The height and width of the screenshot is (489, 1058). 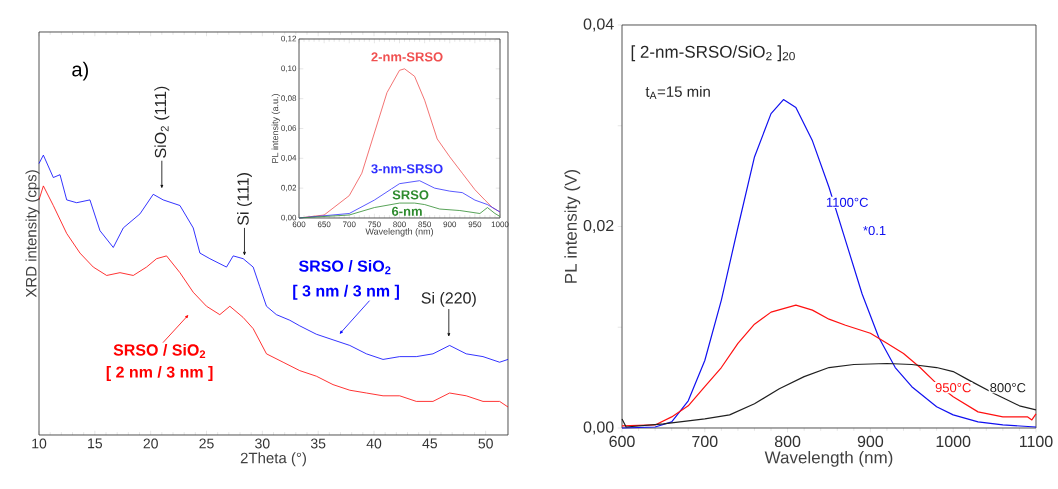 I want to click on annotation: Si (220), so click(x=448, y=299).